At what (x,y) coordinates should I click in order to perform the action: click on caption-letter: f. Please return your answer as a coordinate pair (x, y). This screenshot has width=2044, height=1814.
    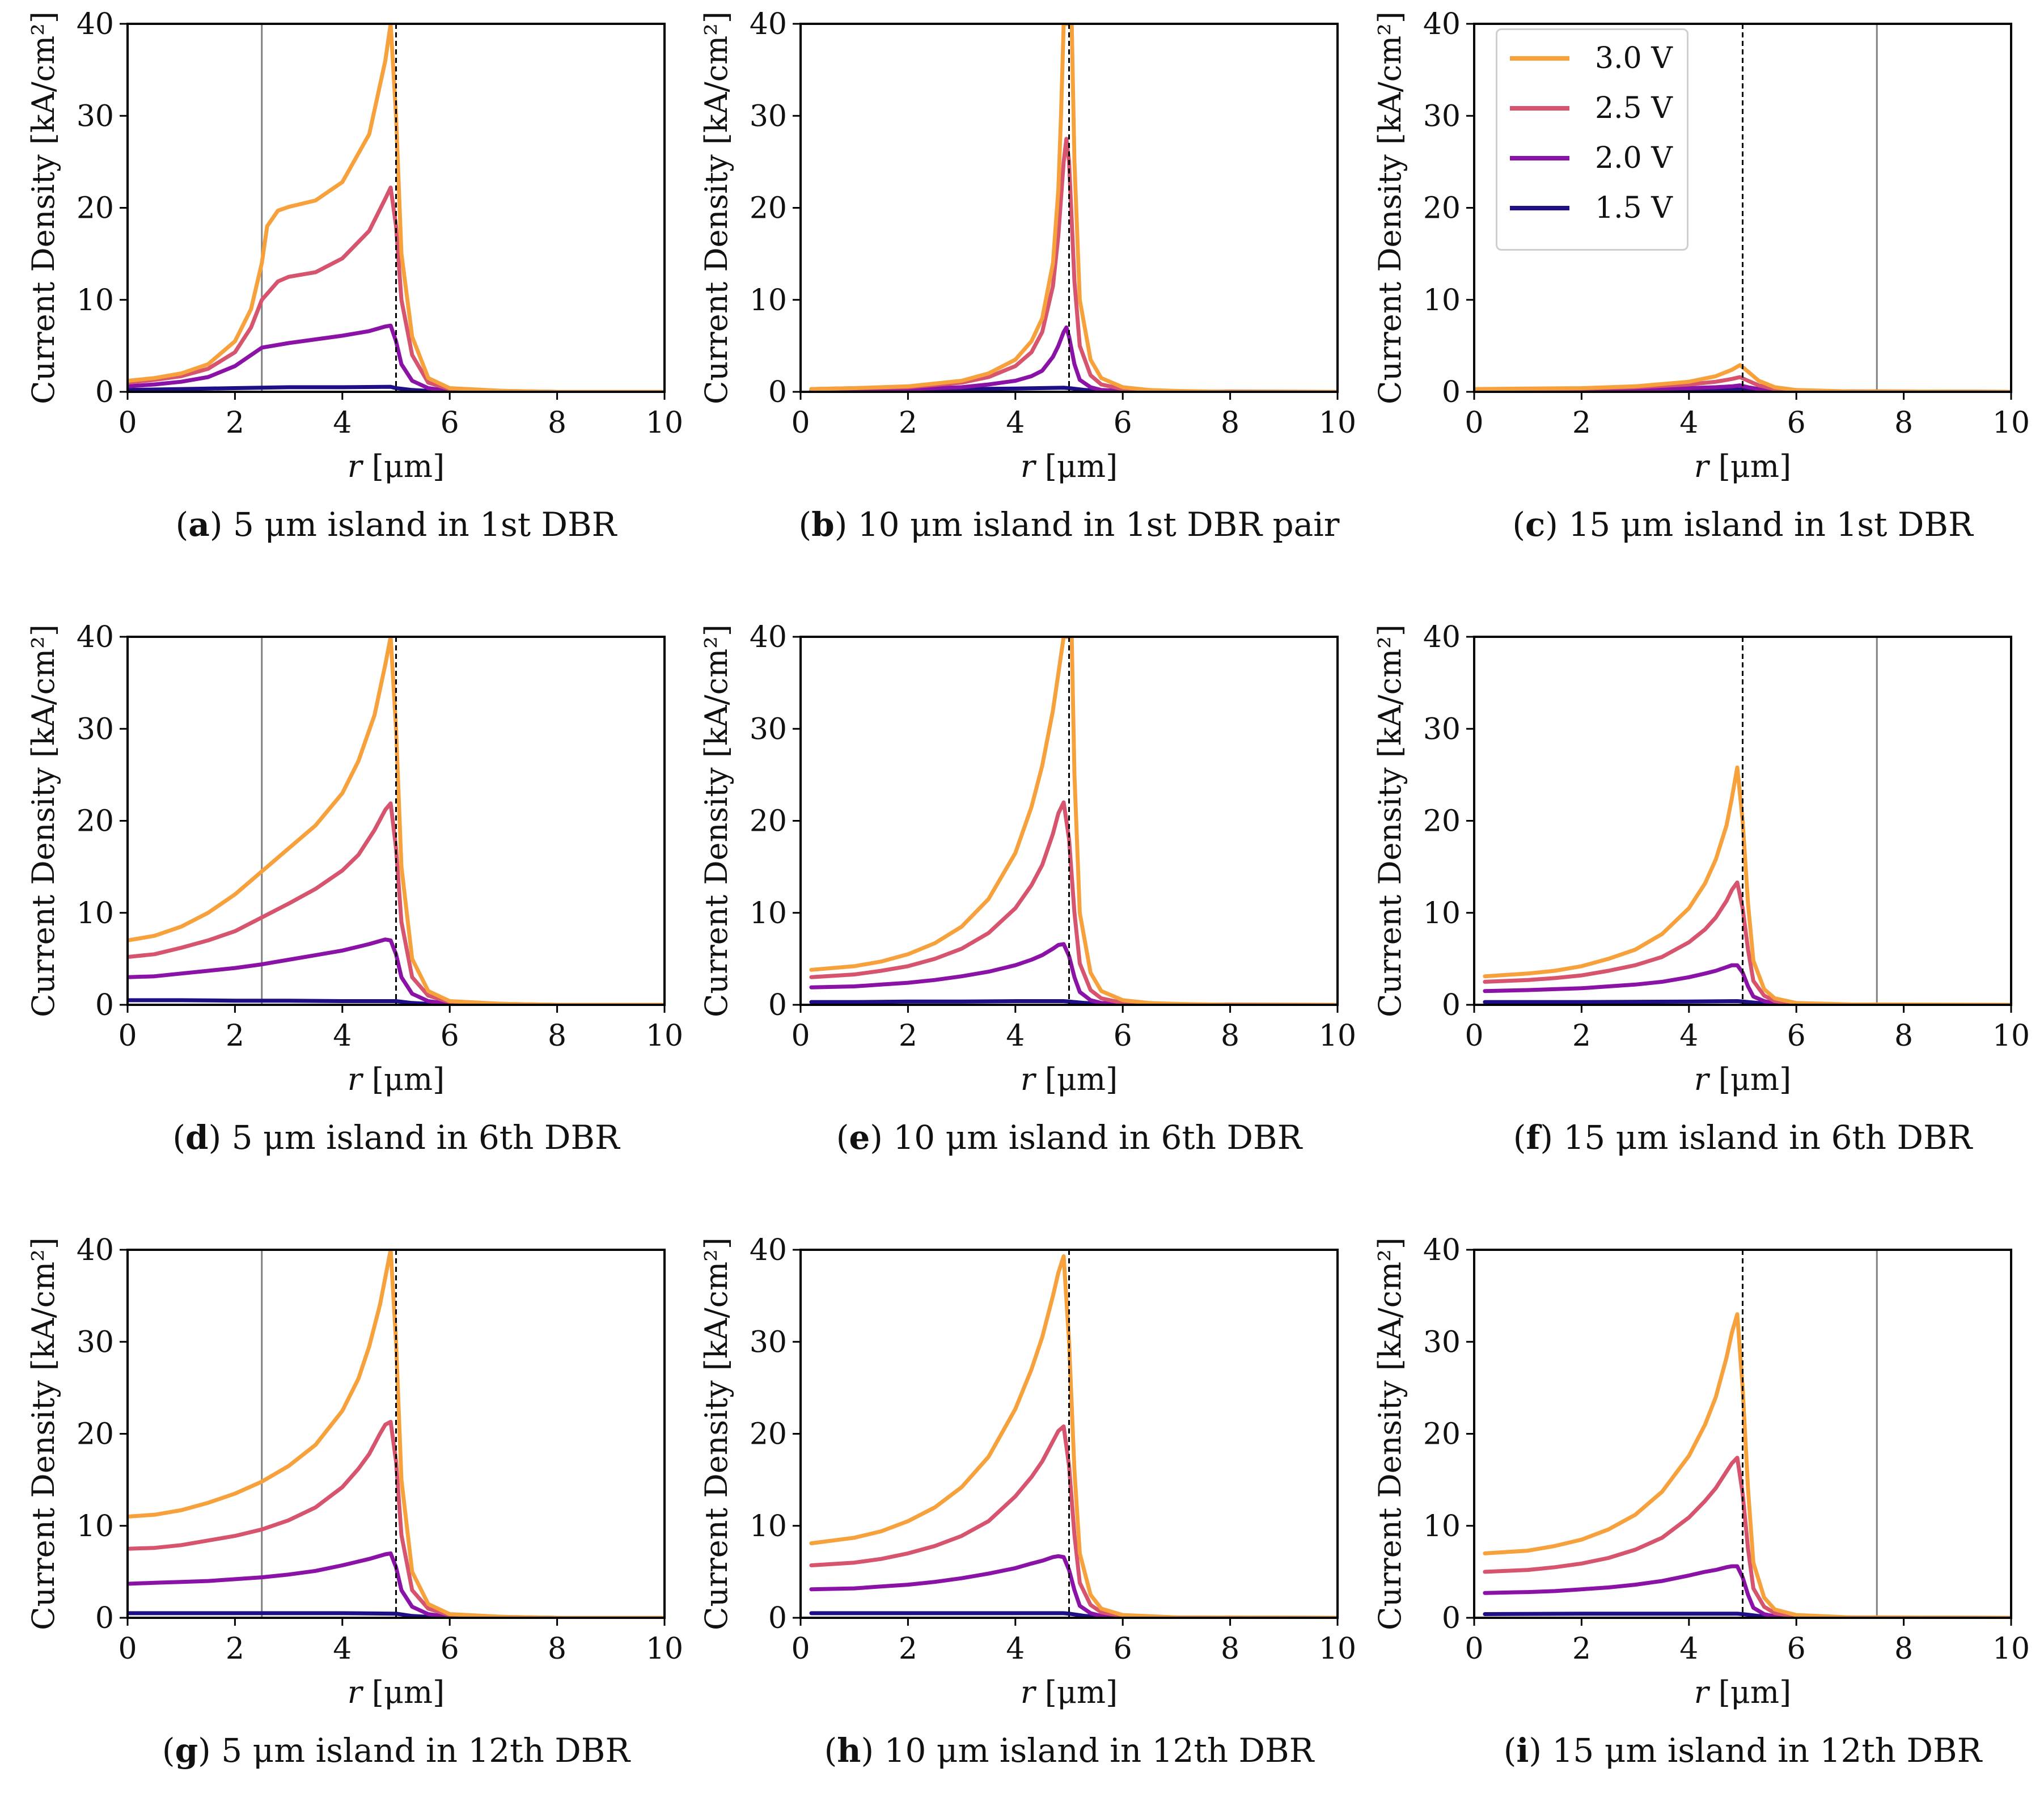
    Looking at the image, I should click on (1533, 1138).